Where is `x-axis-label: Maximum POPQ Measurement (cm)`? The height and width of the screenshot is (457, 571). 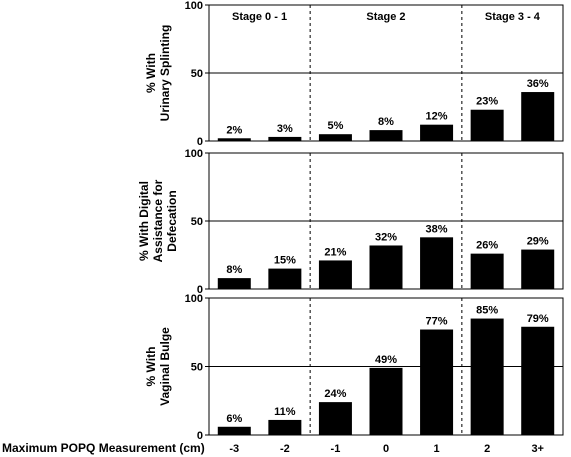 x-axis-label: Maximum POPQ Measurement (cm) is located at coordinates (103, 448).